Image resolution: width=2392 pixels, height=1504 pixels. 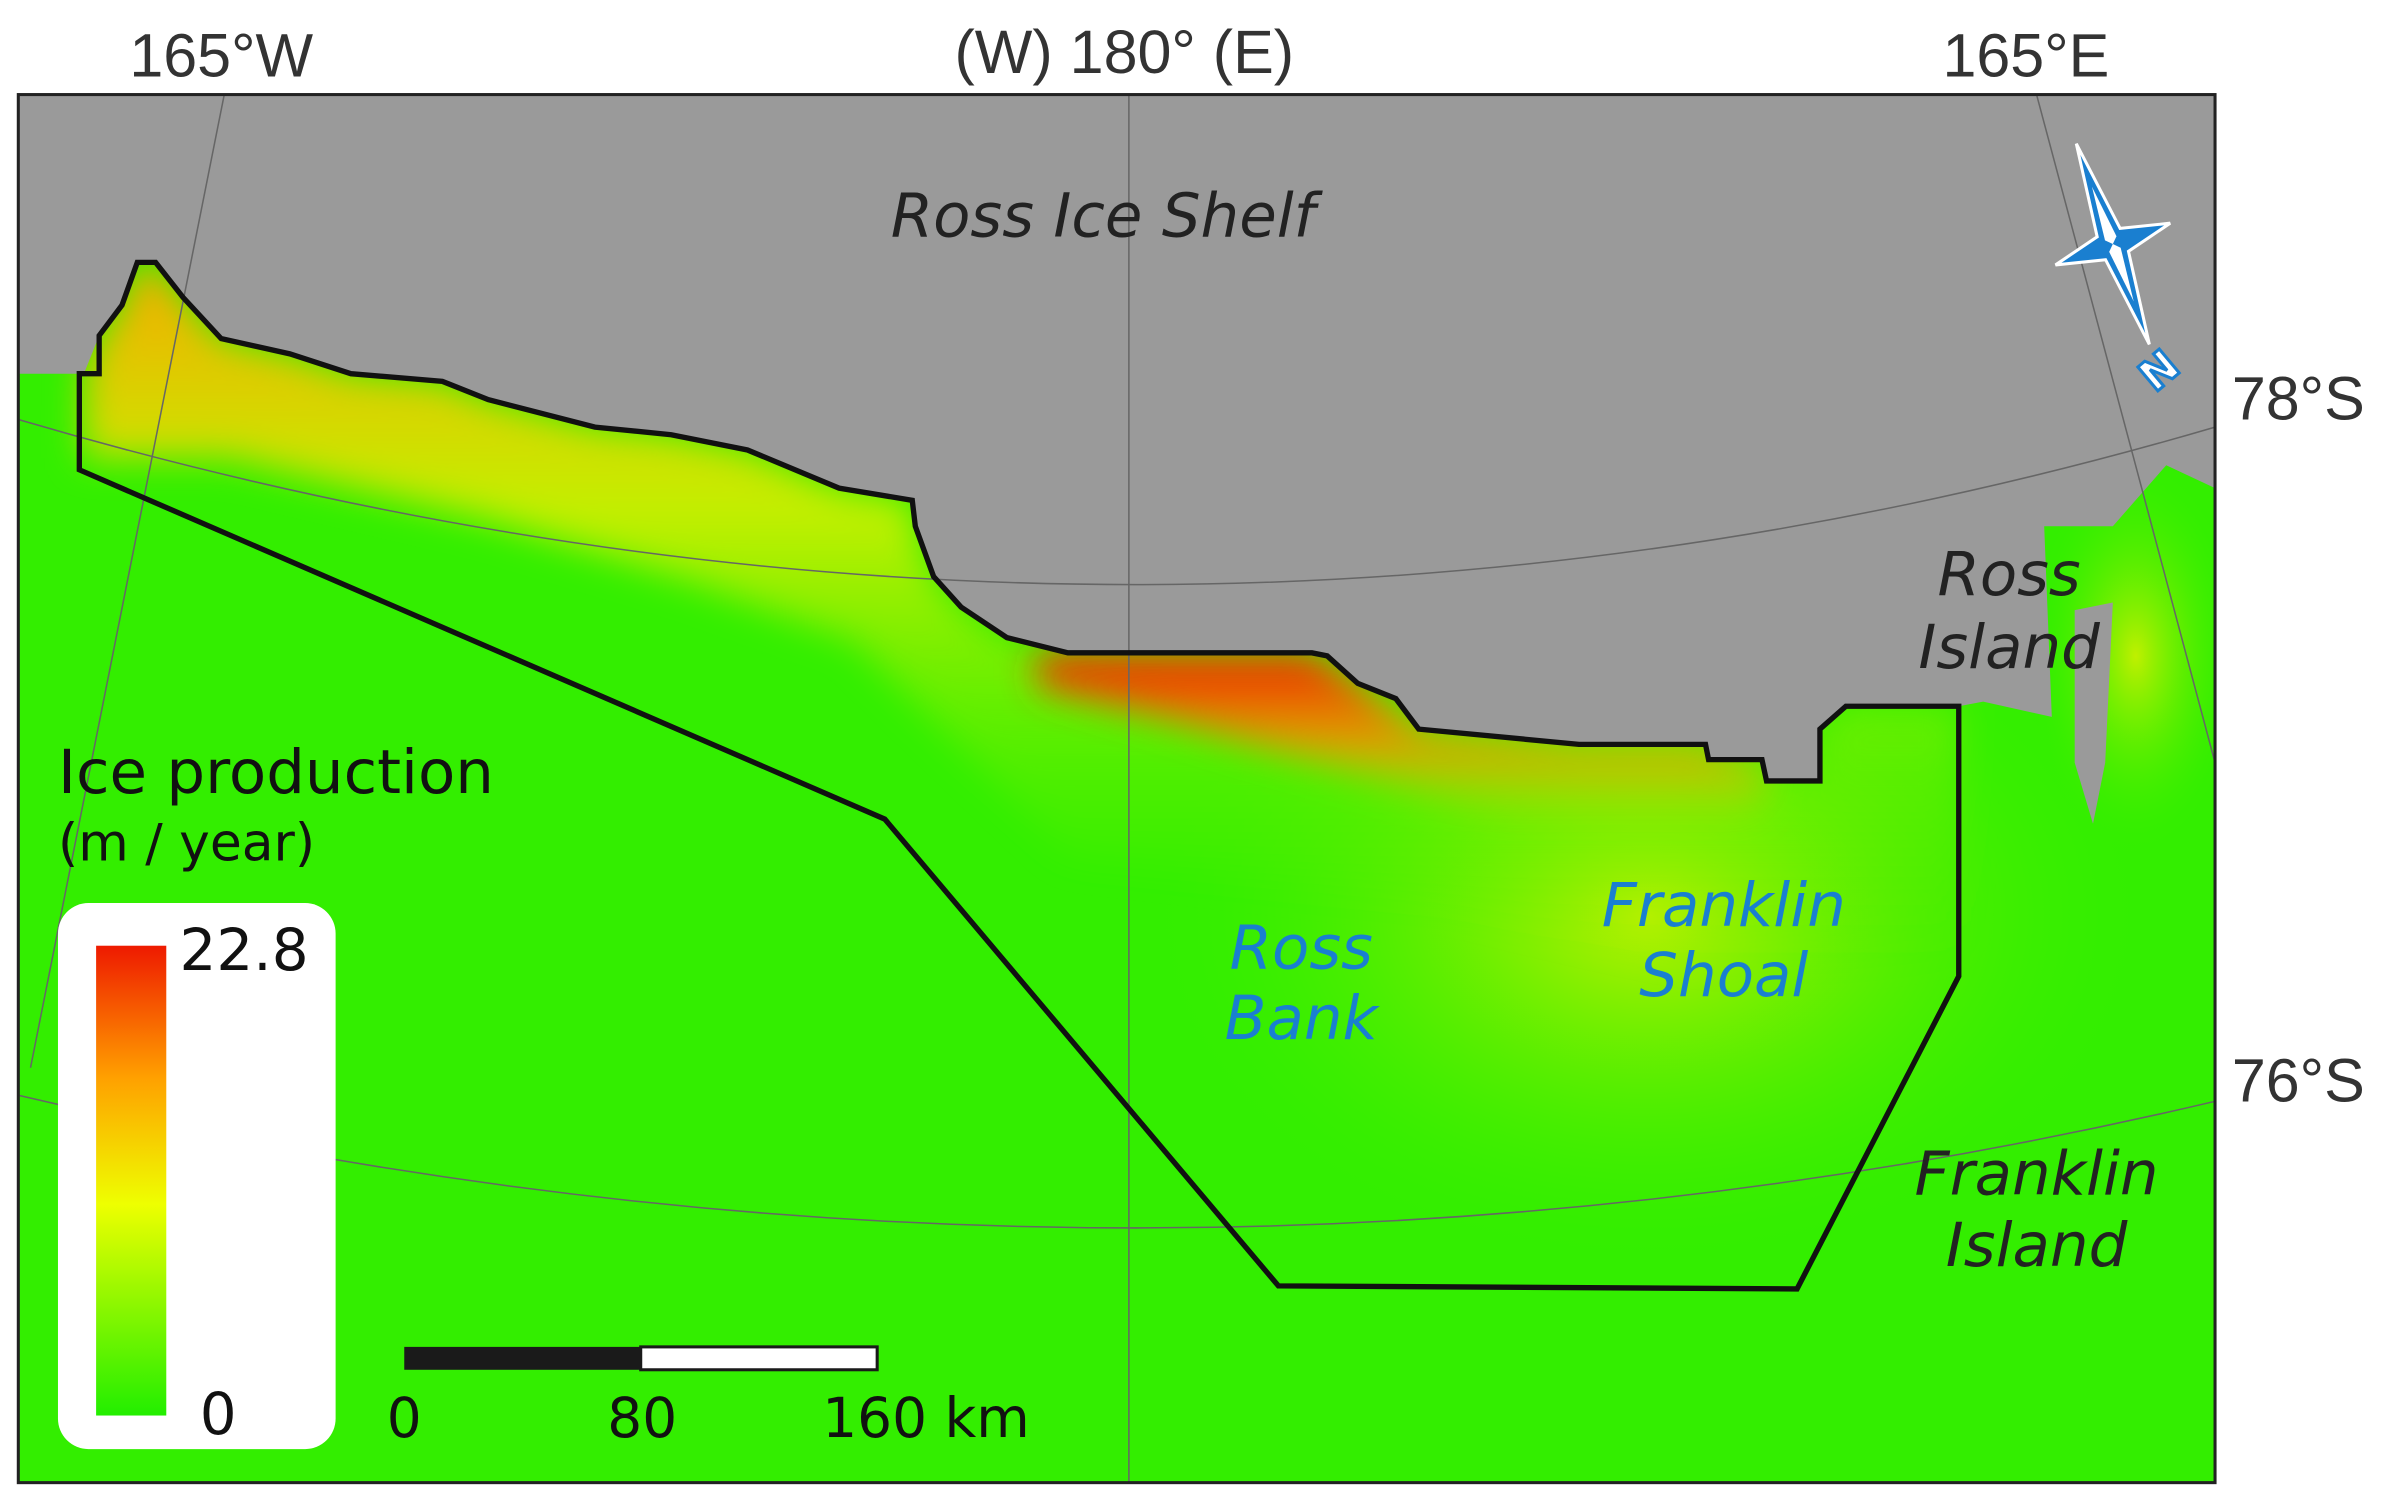 I want to click on longitude-label: 165°W, so click(x=221, y=55).